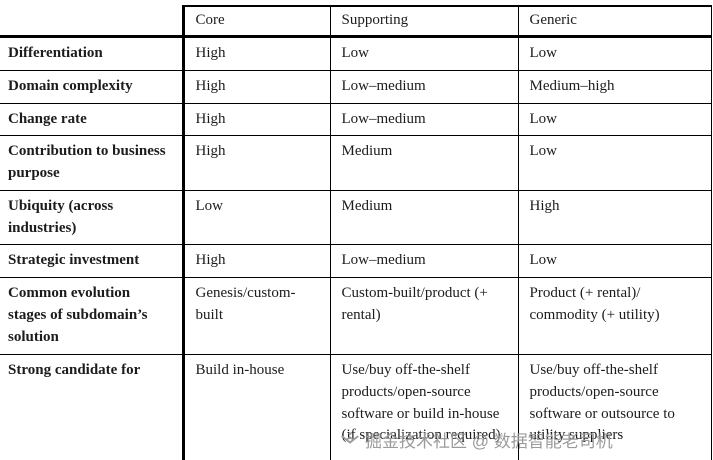 The image size is (713, 460). Describe the element at coordinates (424, 21) in the screenshot. I see `column-header-supporting: Supporting` at that location.